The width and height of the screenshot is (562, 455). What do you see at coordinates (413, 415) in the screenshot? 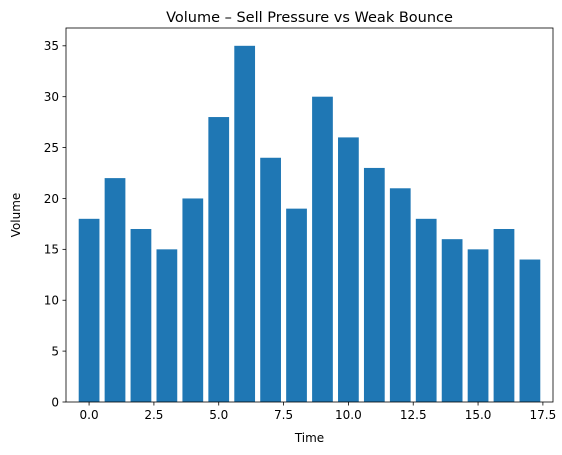
I see `x-tick-label: 12.5` at bounding box center [413, 415].